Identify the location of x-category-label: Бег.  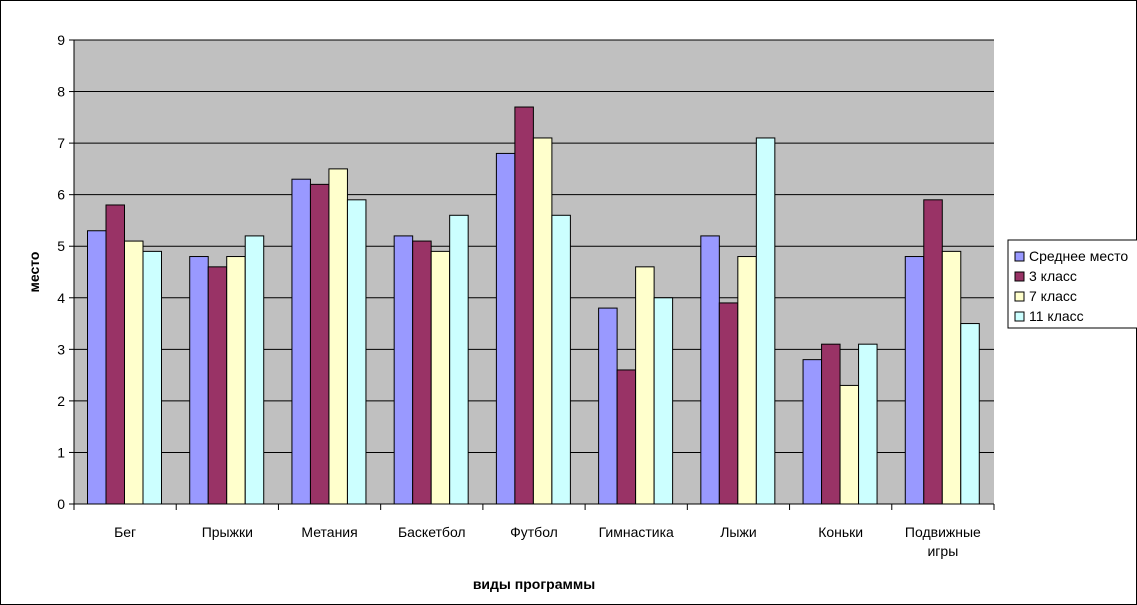
(125, 532).